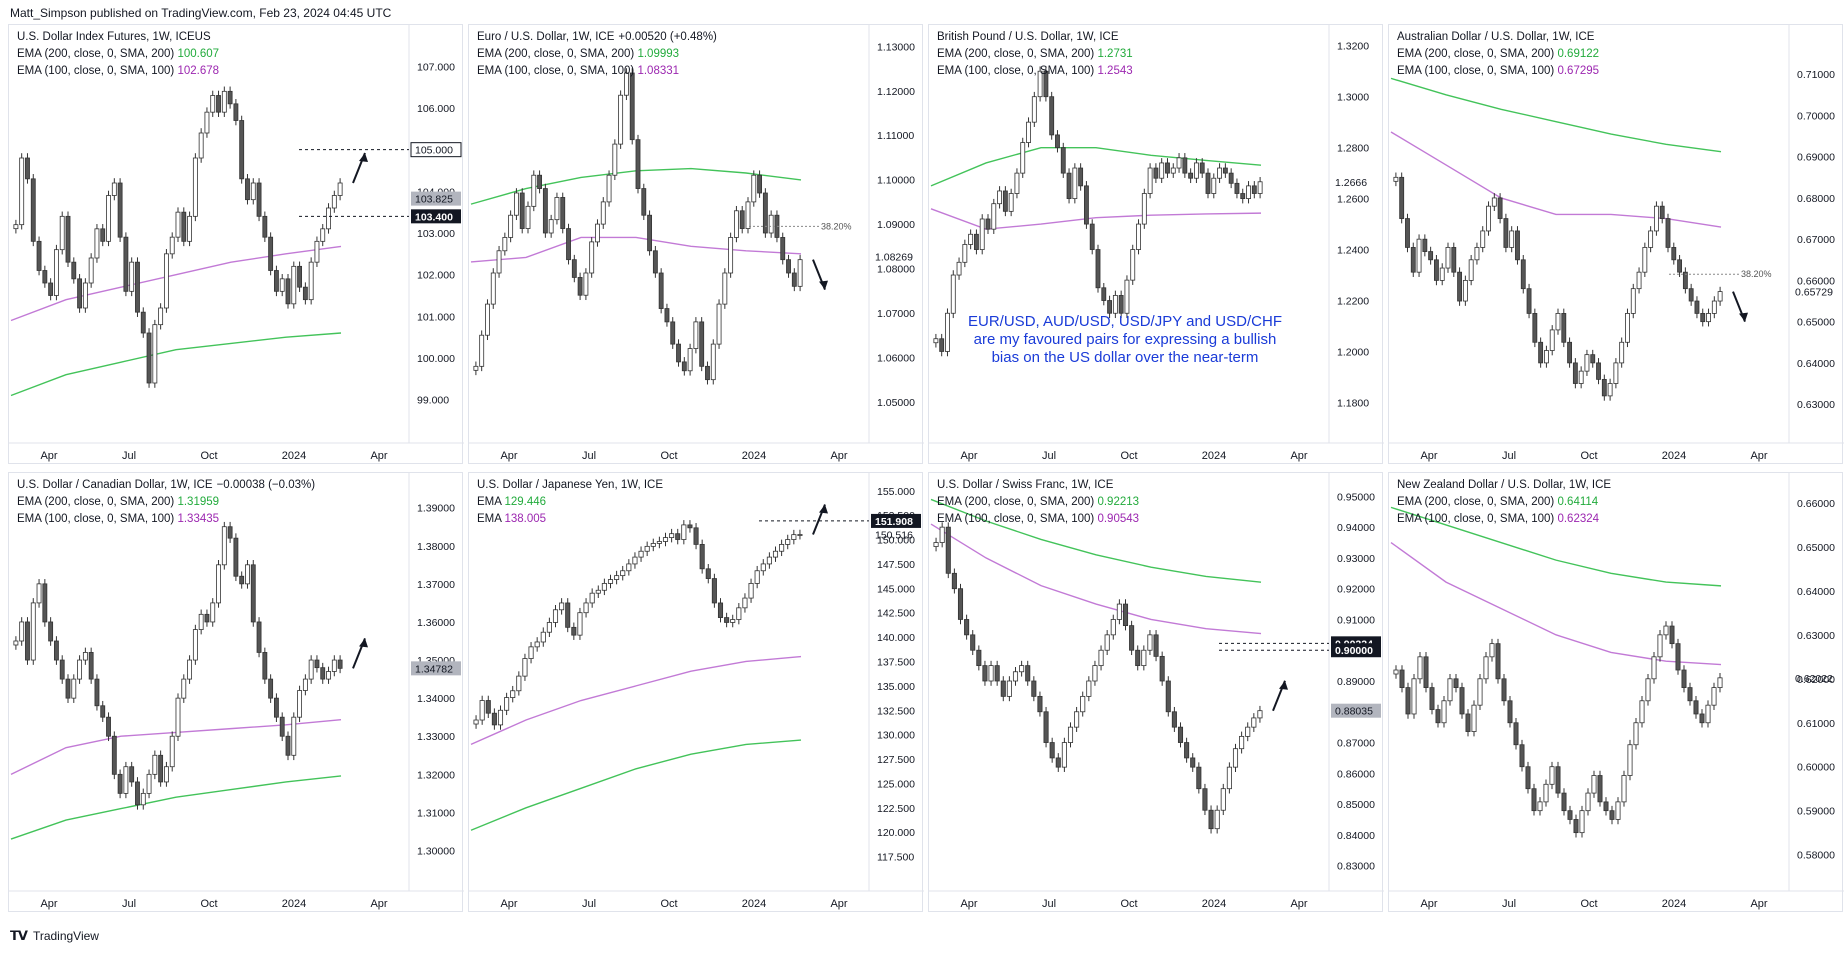 This screenshot has width=1844, height=954. Describe the element at coordinates (894, 258) in the screenshot. I see `price-tag-label: 1.08269` at that location.